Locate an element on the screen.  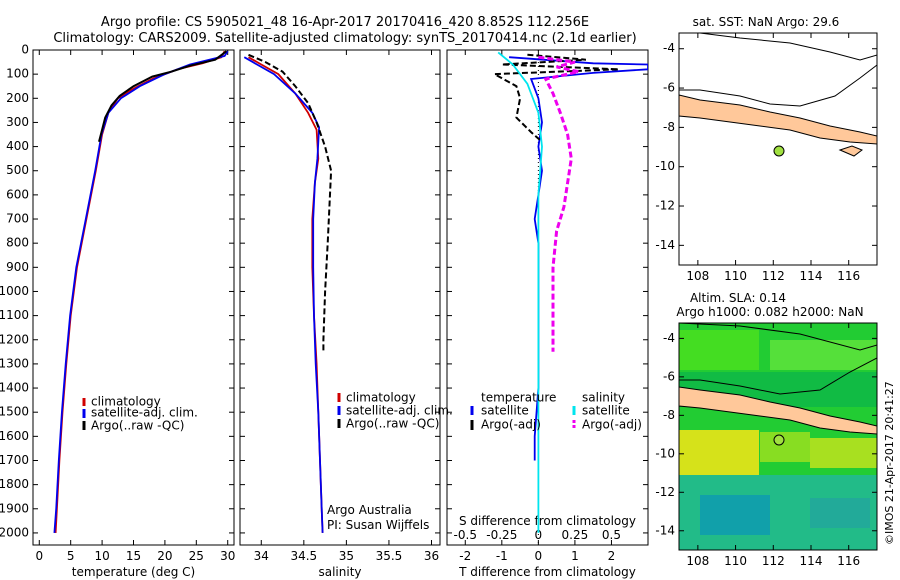
y-tick-label: 800 is located at coordinates (17, 243).